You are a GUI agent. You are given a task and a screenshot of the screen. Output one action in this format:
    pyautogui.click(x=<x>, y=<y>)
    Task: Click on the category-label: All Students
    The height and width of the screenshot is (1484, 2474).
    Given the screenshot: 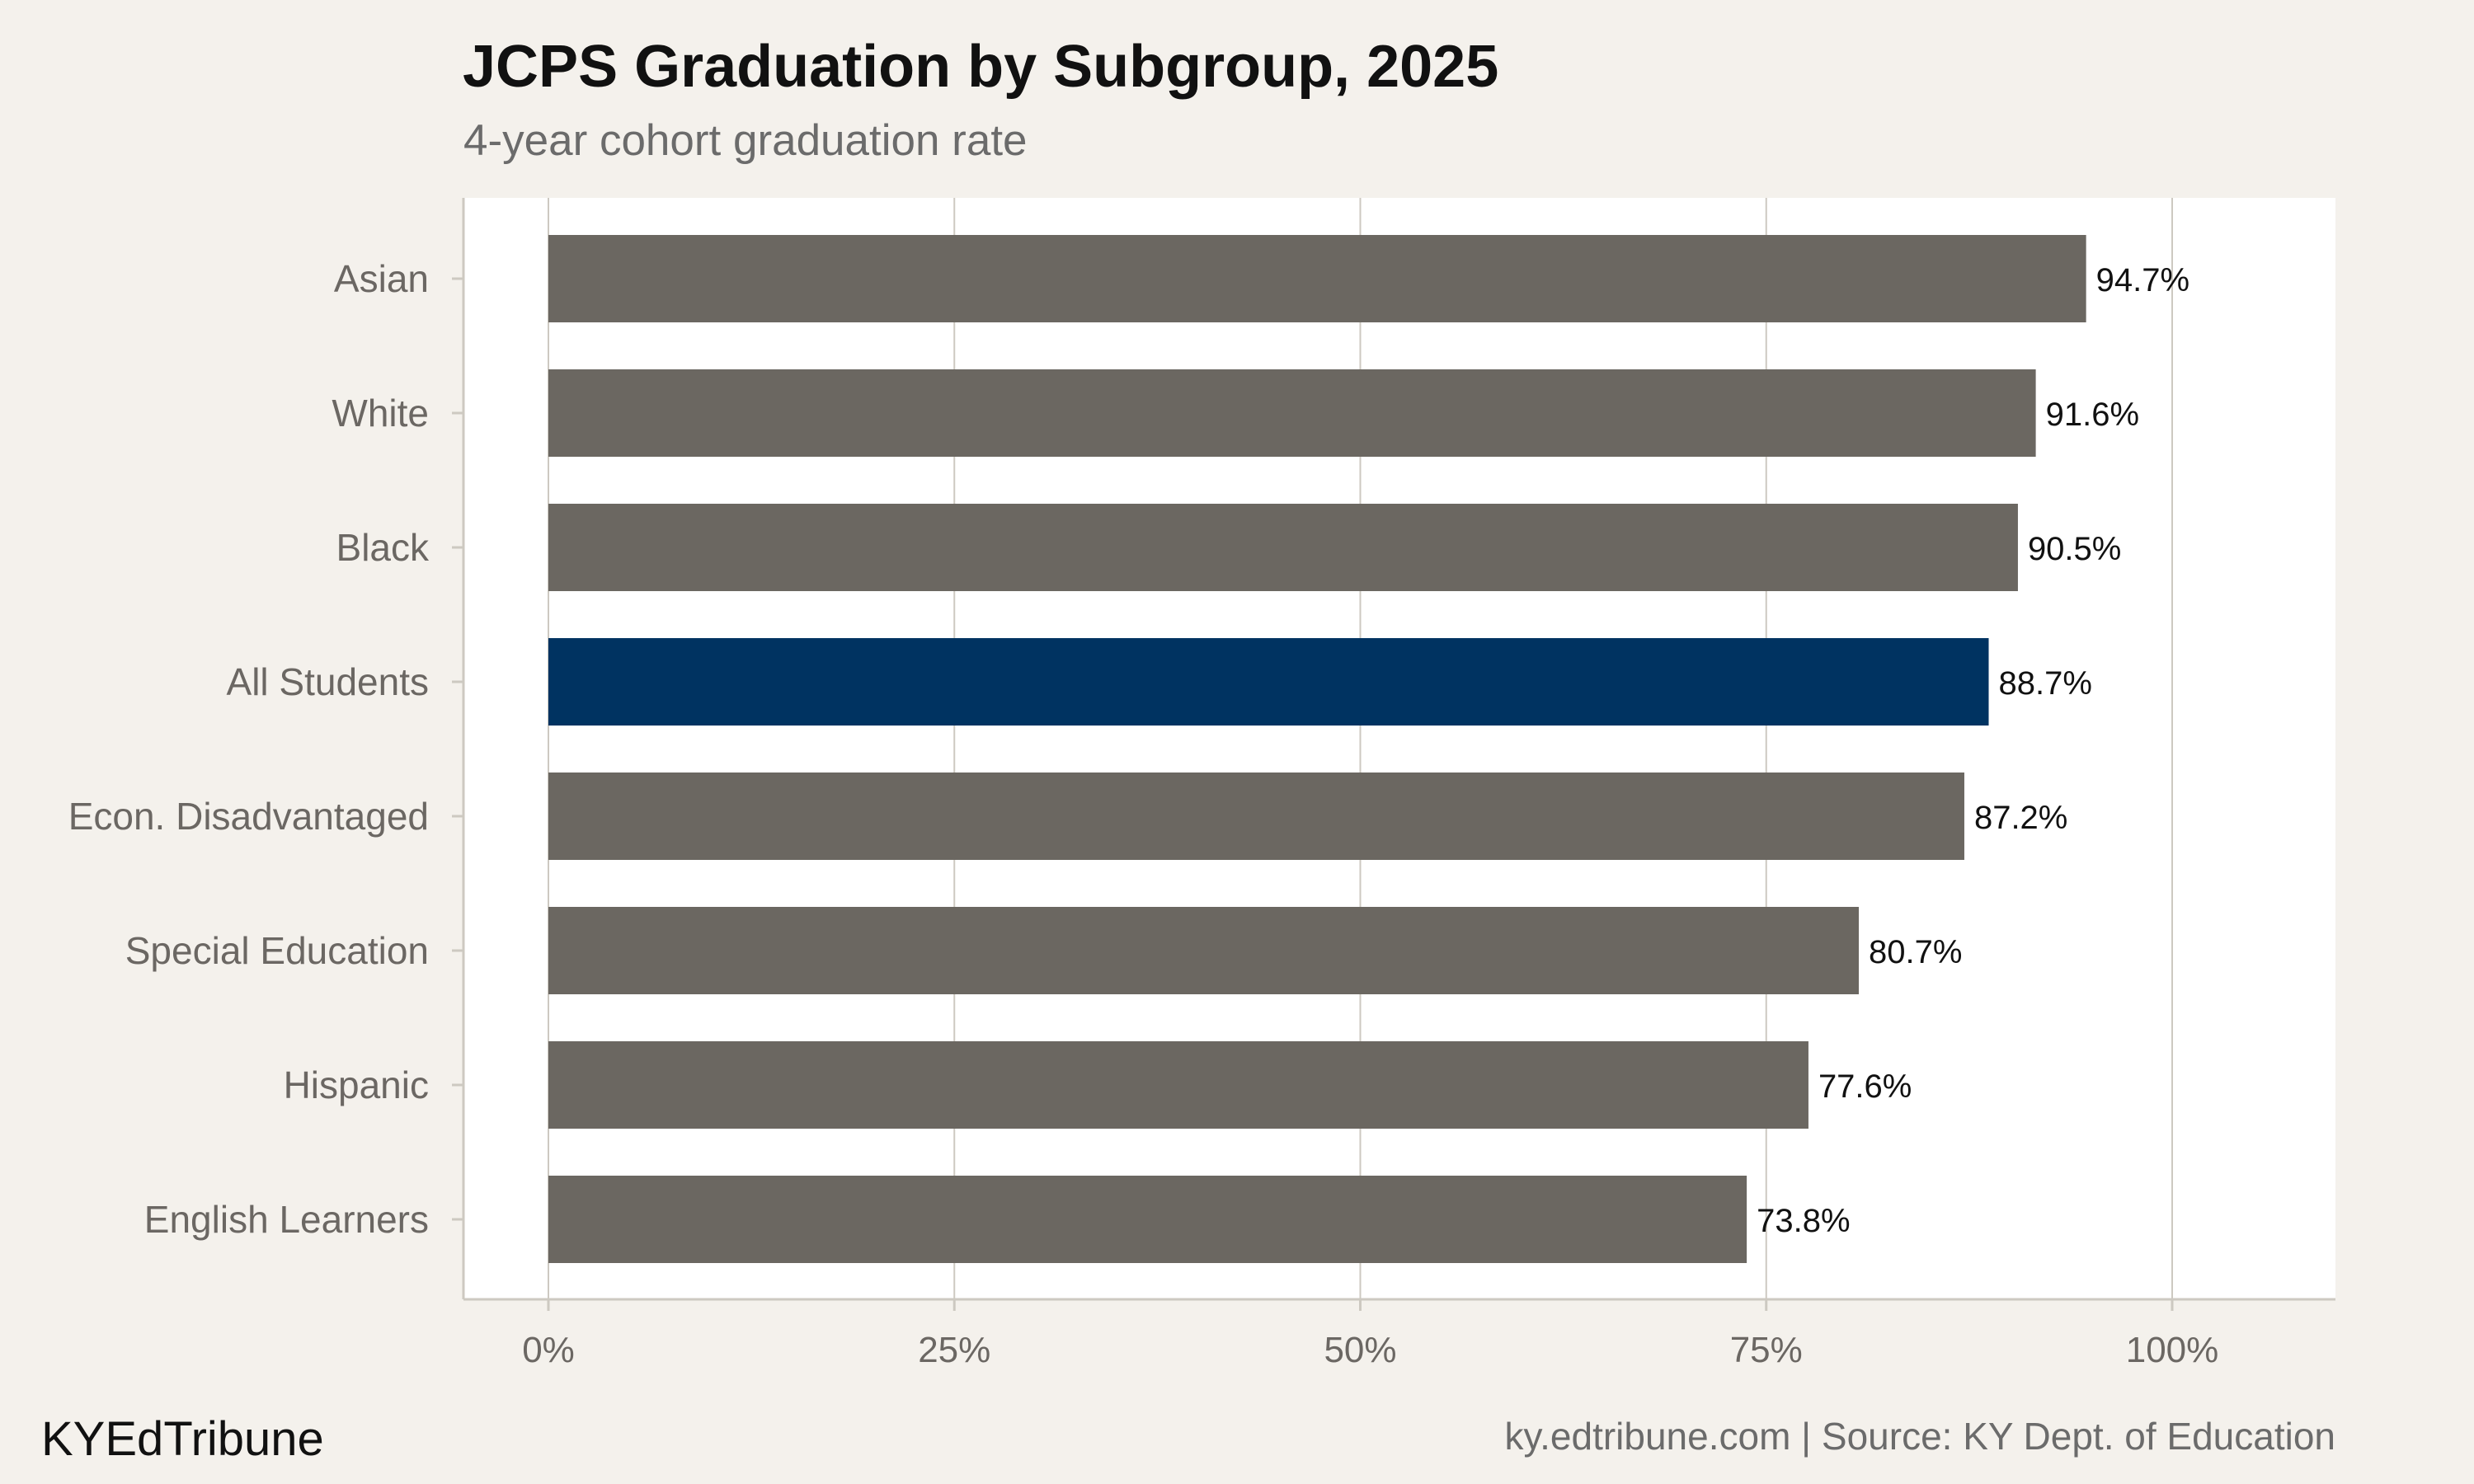 What is the action you would take?
    pyautogui.click(x=328, y=681)
    